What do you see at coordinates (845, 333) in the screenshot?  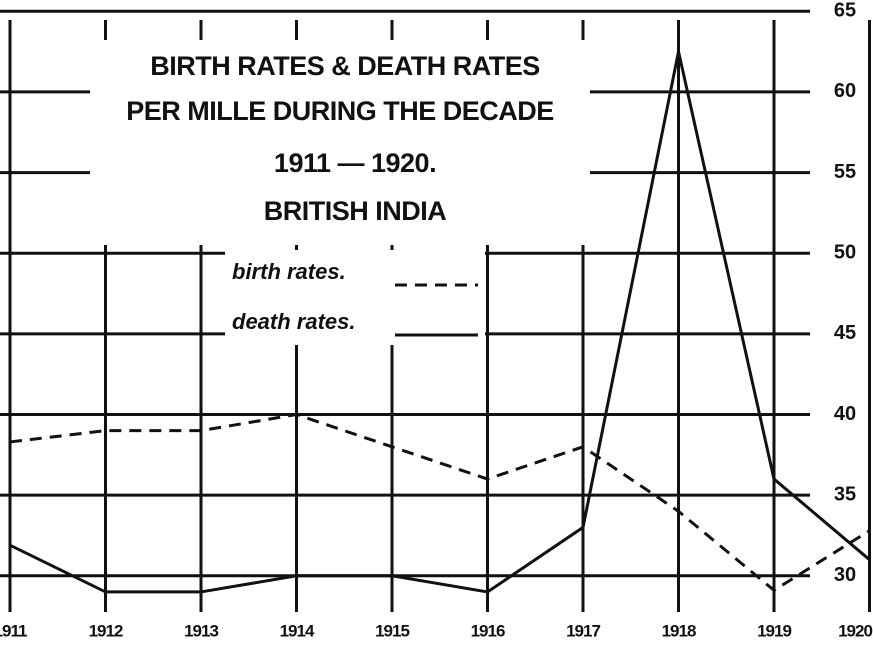 I see `y-tick-label: 45` at bounding box center [845, 333].